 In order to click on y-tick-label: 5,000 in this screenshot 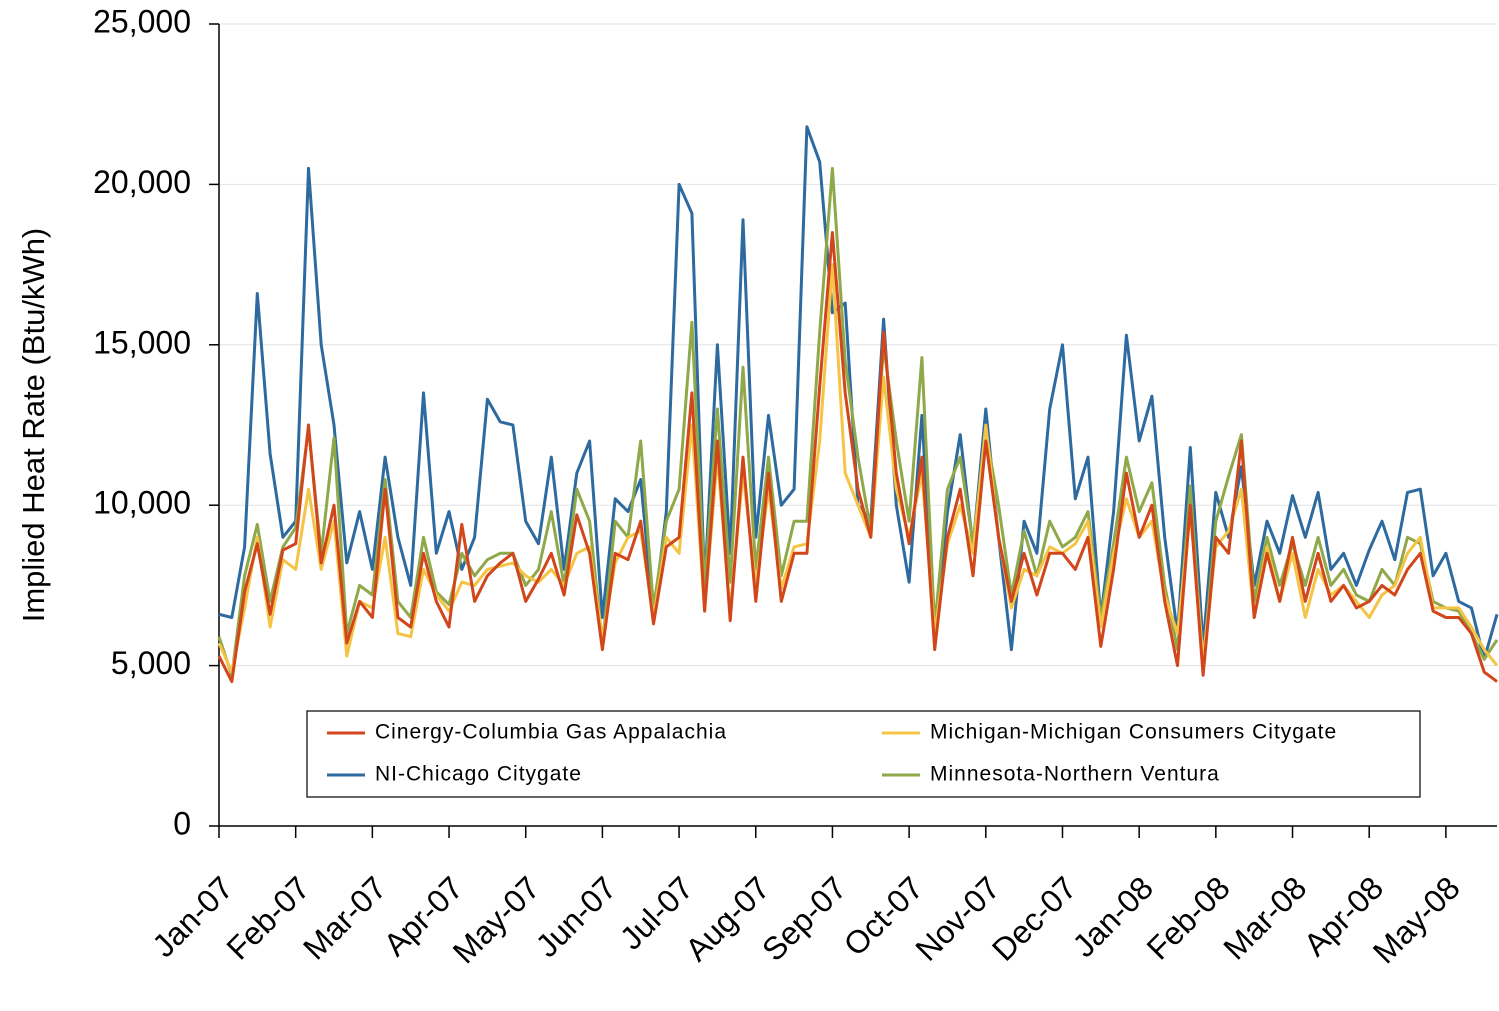, I will do `click(151, 663)`.